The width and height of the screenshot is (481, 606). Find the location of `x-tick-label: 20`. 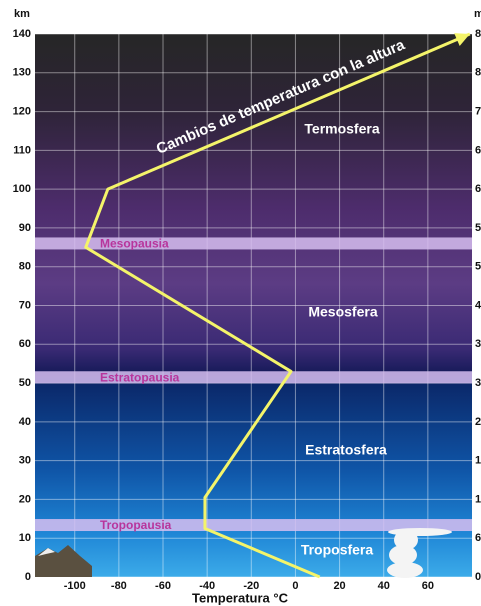

x-tick-label: 20 is located at coordinates (339, 586).